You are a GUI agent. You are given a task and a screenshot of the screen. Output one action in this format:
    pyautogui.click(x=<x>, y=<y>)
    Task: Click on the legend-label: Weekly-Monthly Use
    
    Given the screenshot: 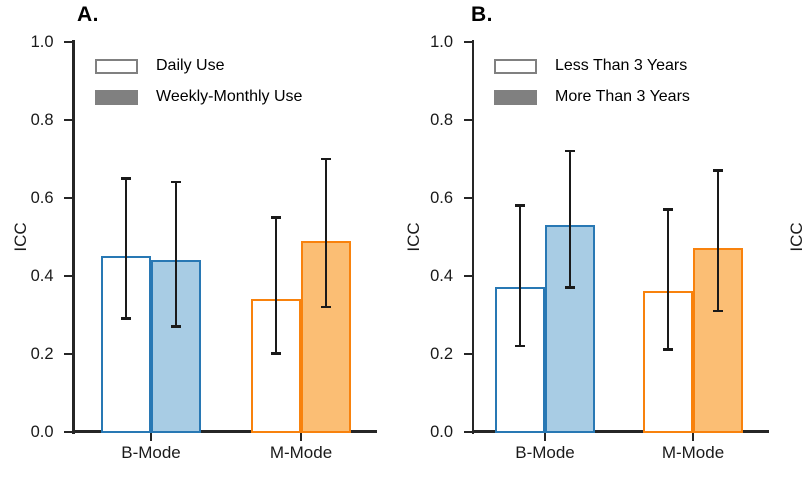 What is the action you would take?
    pyautogui.click(x=229, y=96)
    